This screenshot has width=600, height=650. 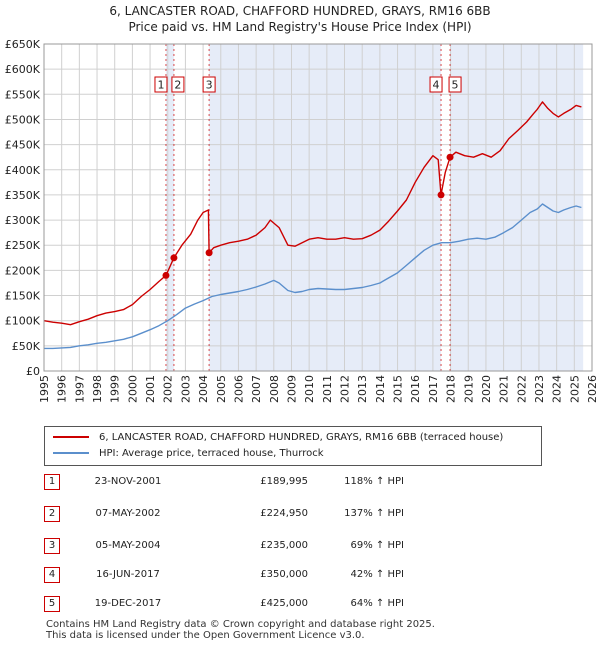 What do you see at coordinates (71, 453) in the screenshot?
I see `legend-swatch-hpi` at bounding box center [71, 453].